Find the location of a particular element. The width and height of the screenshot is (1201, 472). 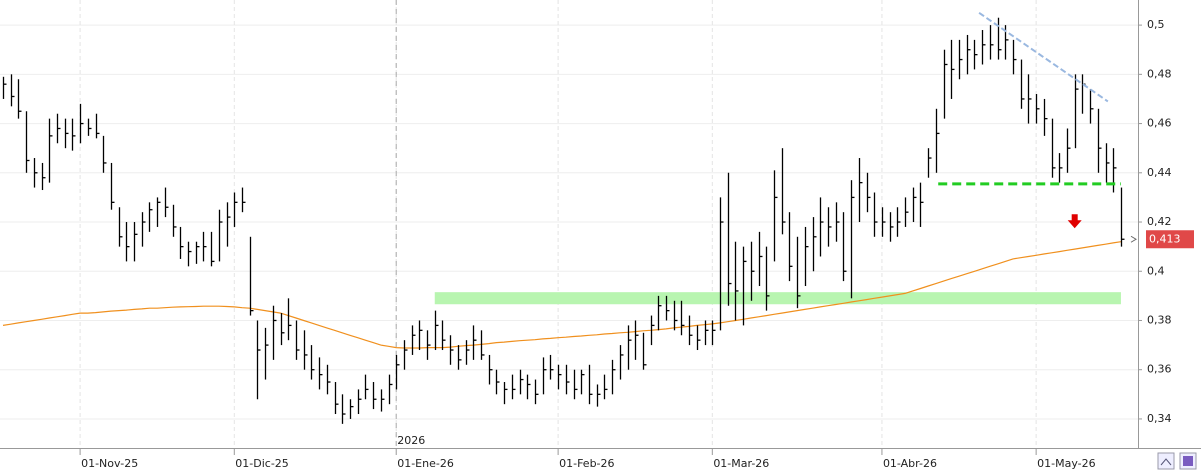

x-tick-label: 01-Feb-26 is located at coordinates (586, 463).